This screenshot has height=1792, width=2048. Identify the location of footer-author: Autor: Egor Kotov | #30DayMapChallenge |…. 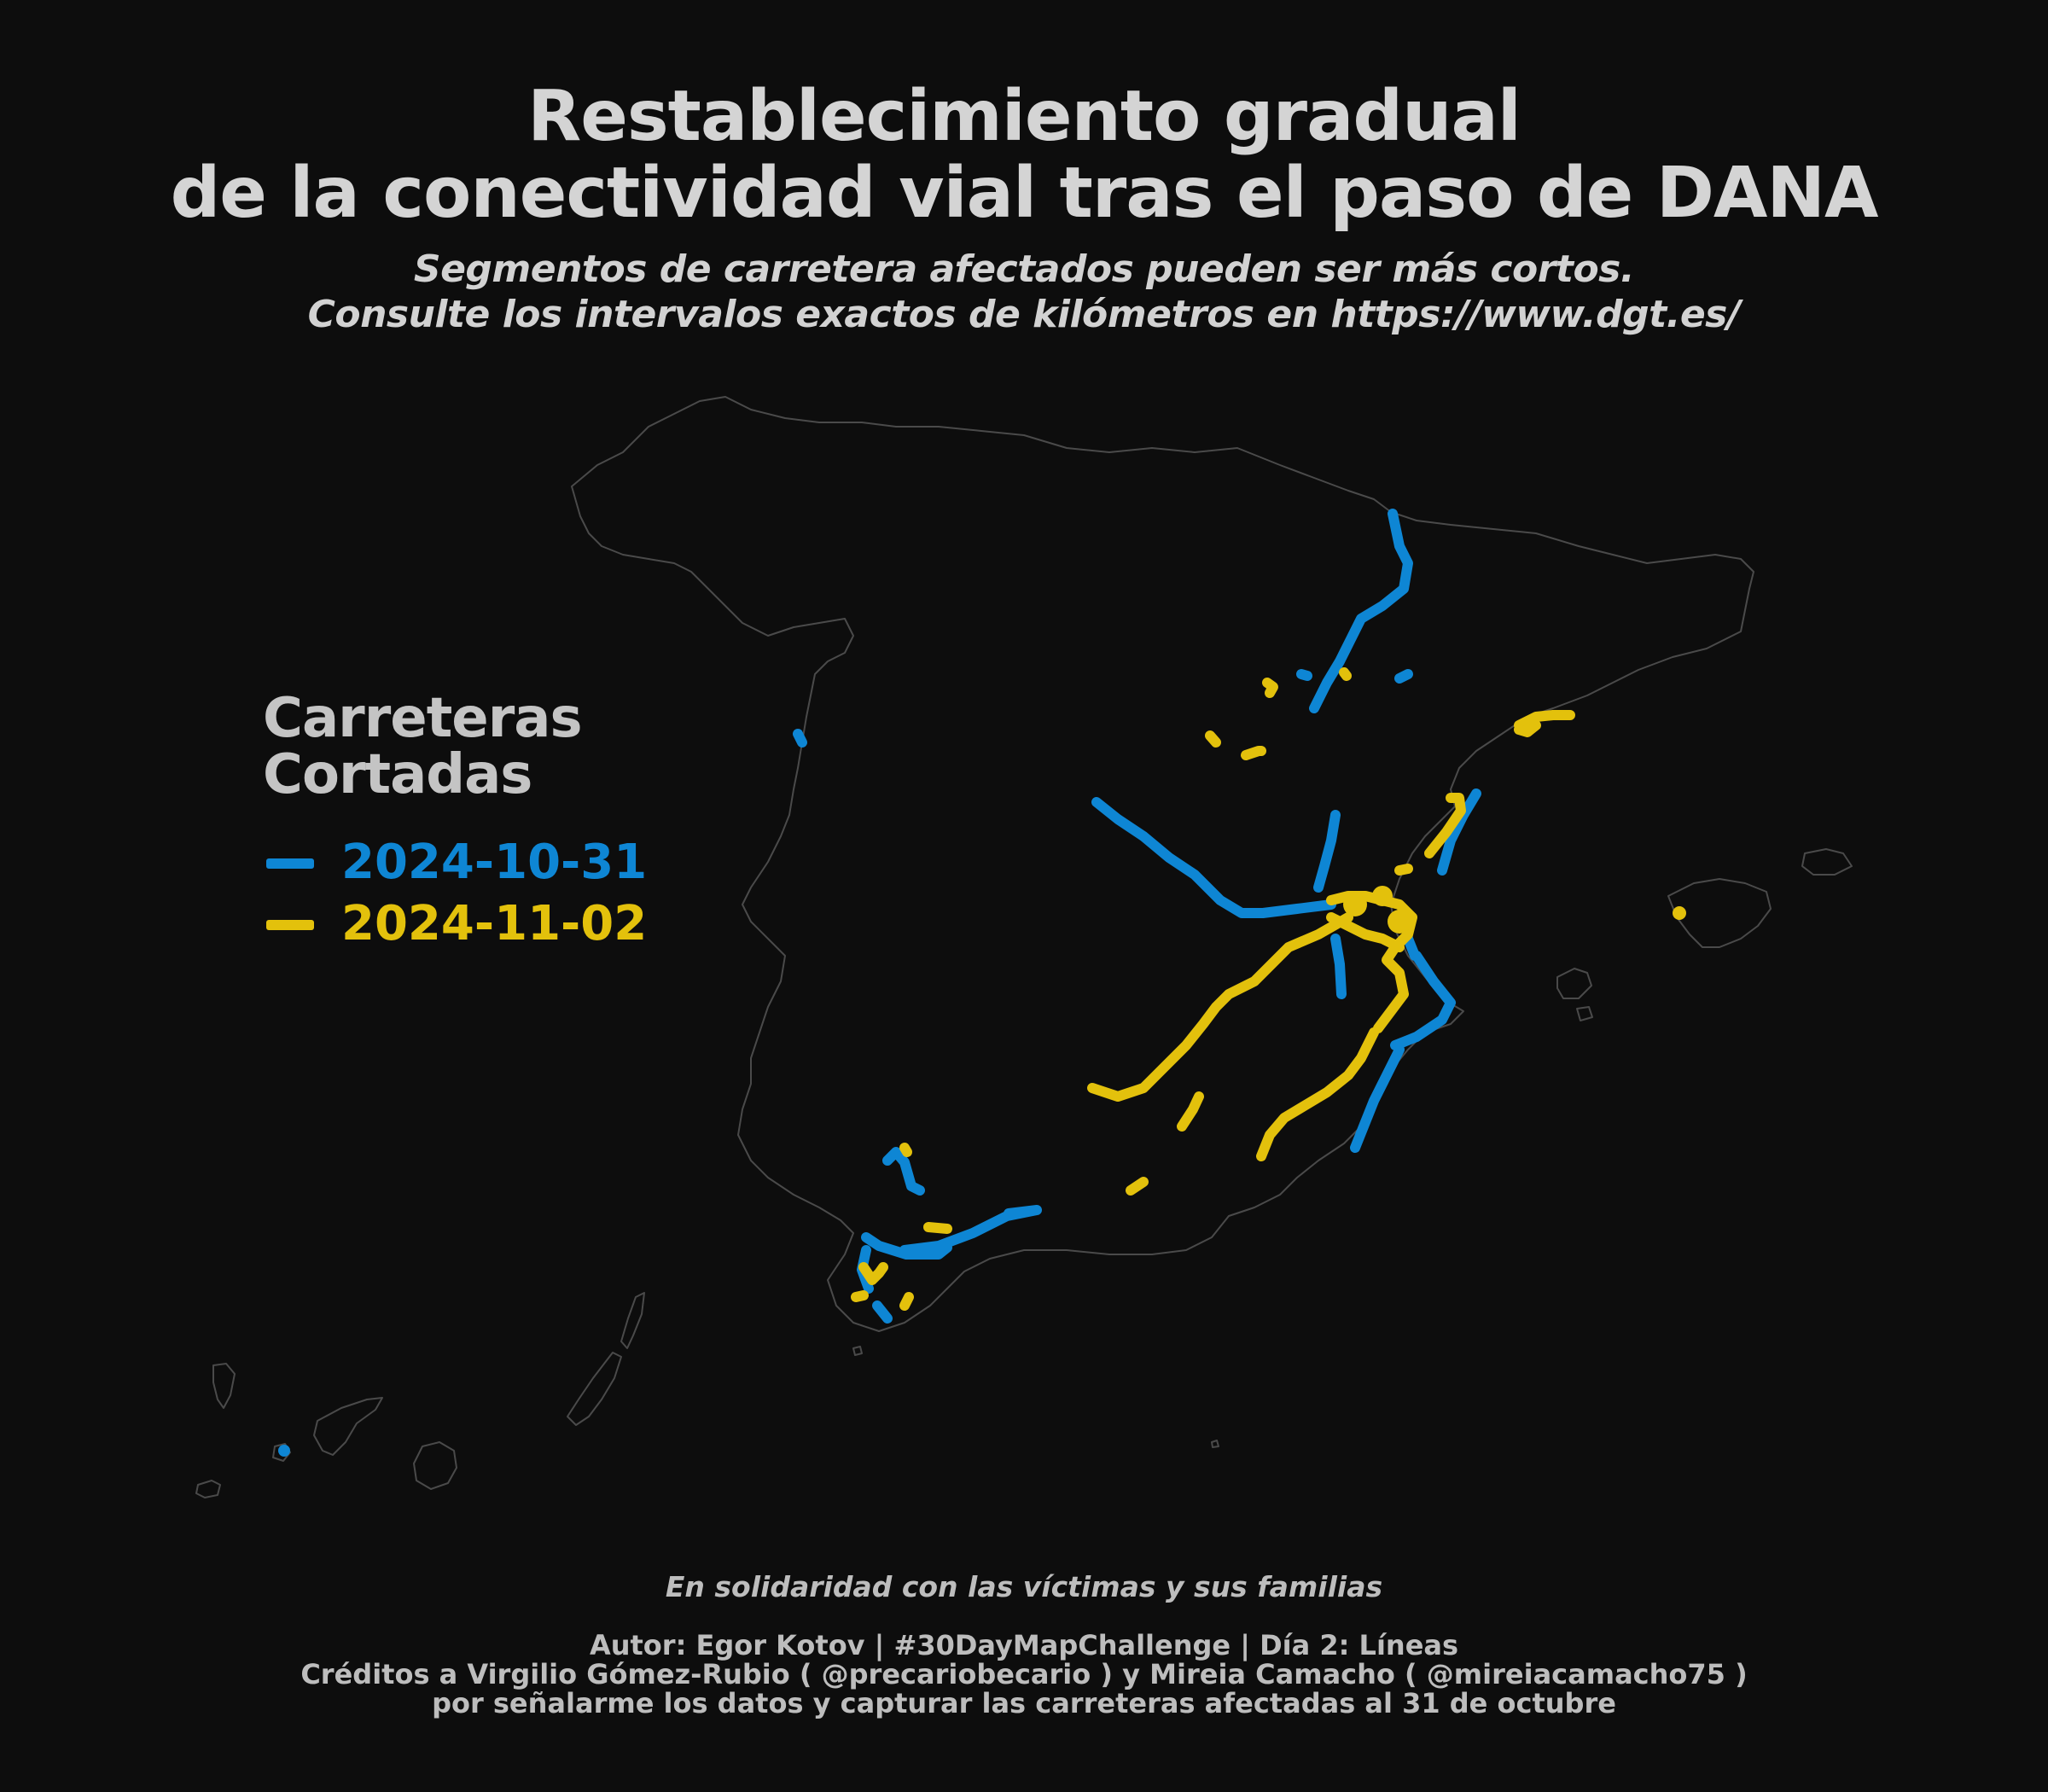
(1024, 1645).